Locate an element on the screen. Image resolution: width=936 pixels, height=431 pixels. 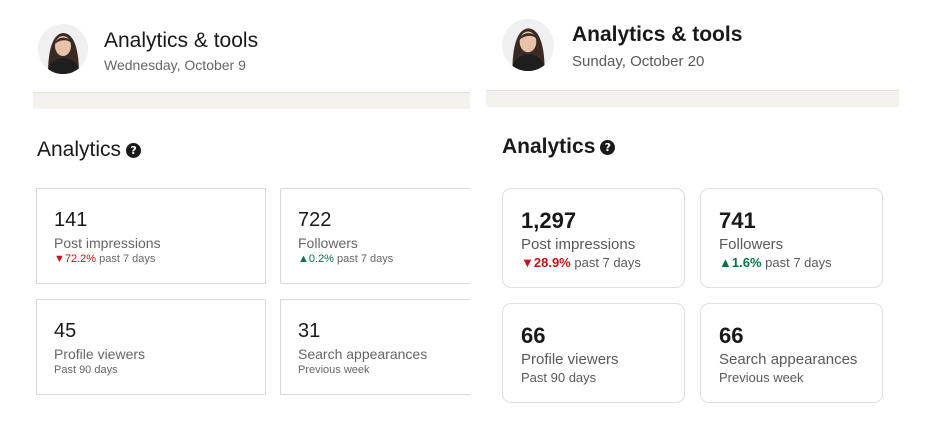
change-percent: 1.6% is located at coordinates (746, 262).